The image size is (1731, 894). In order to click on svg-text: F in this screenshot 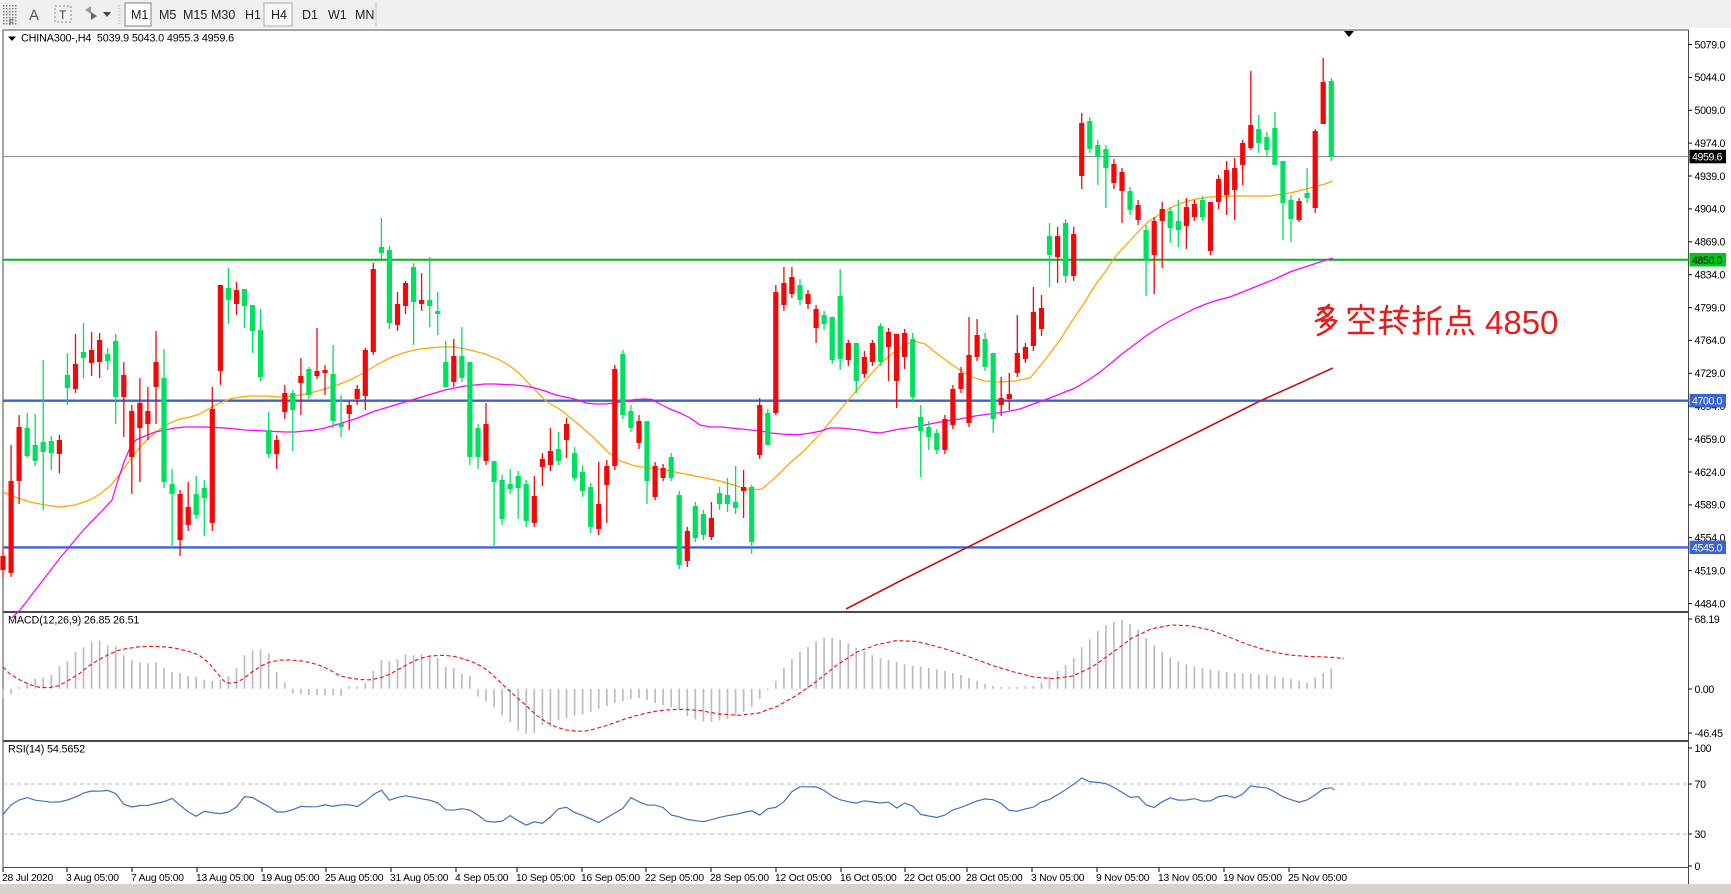, I will do `click(11, 22)`.